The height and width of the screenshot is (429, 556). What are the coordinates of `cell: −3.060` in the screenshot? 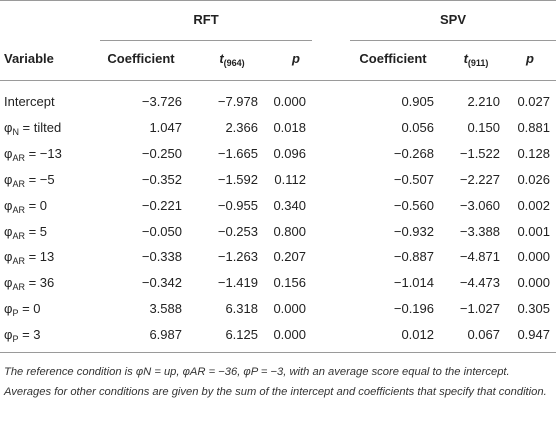 It's located at (479, 205).